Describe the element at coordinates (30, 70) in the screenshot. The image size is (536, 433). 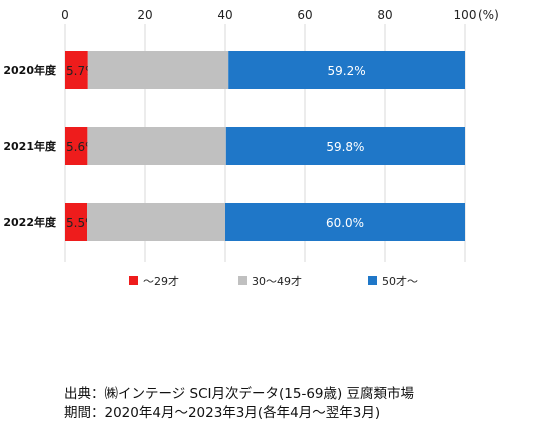
I see `category-label-1: 2020年度` at that location.